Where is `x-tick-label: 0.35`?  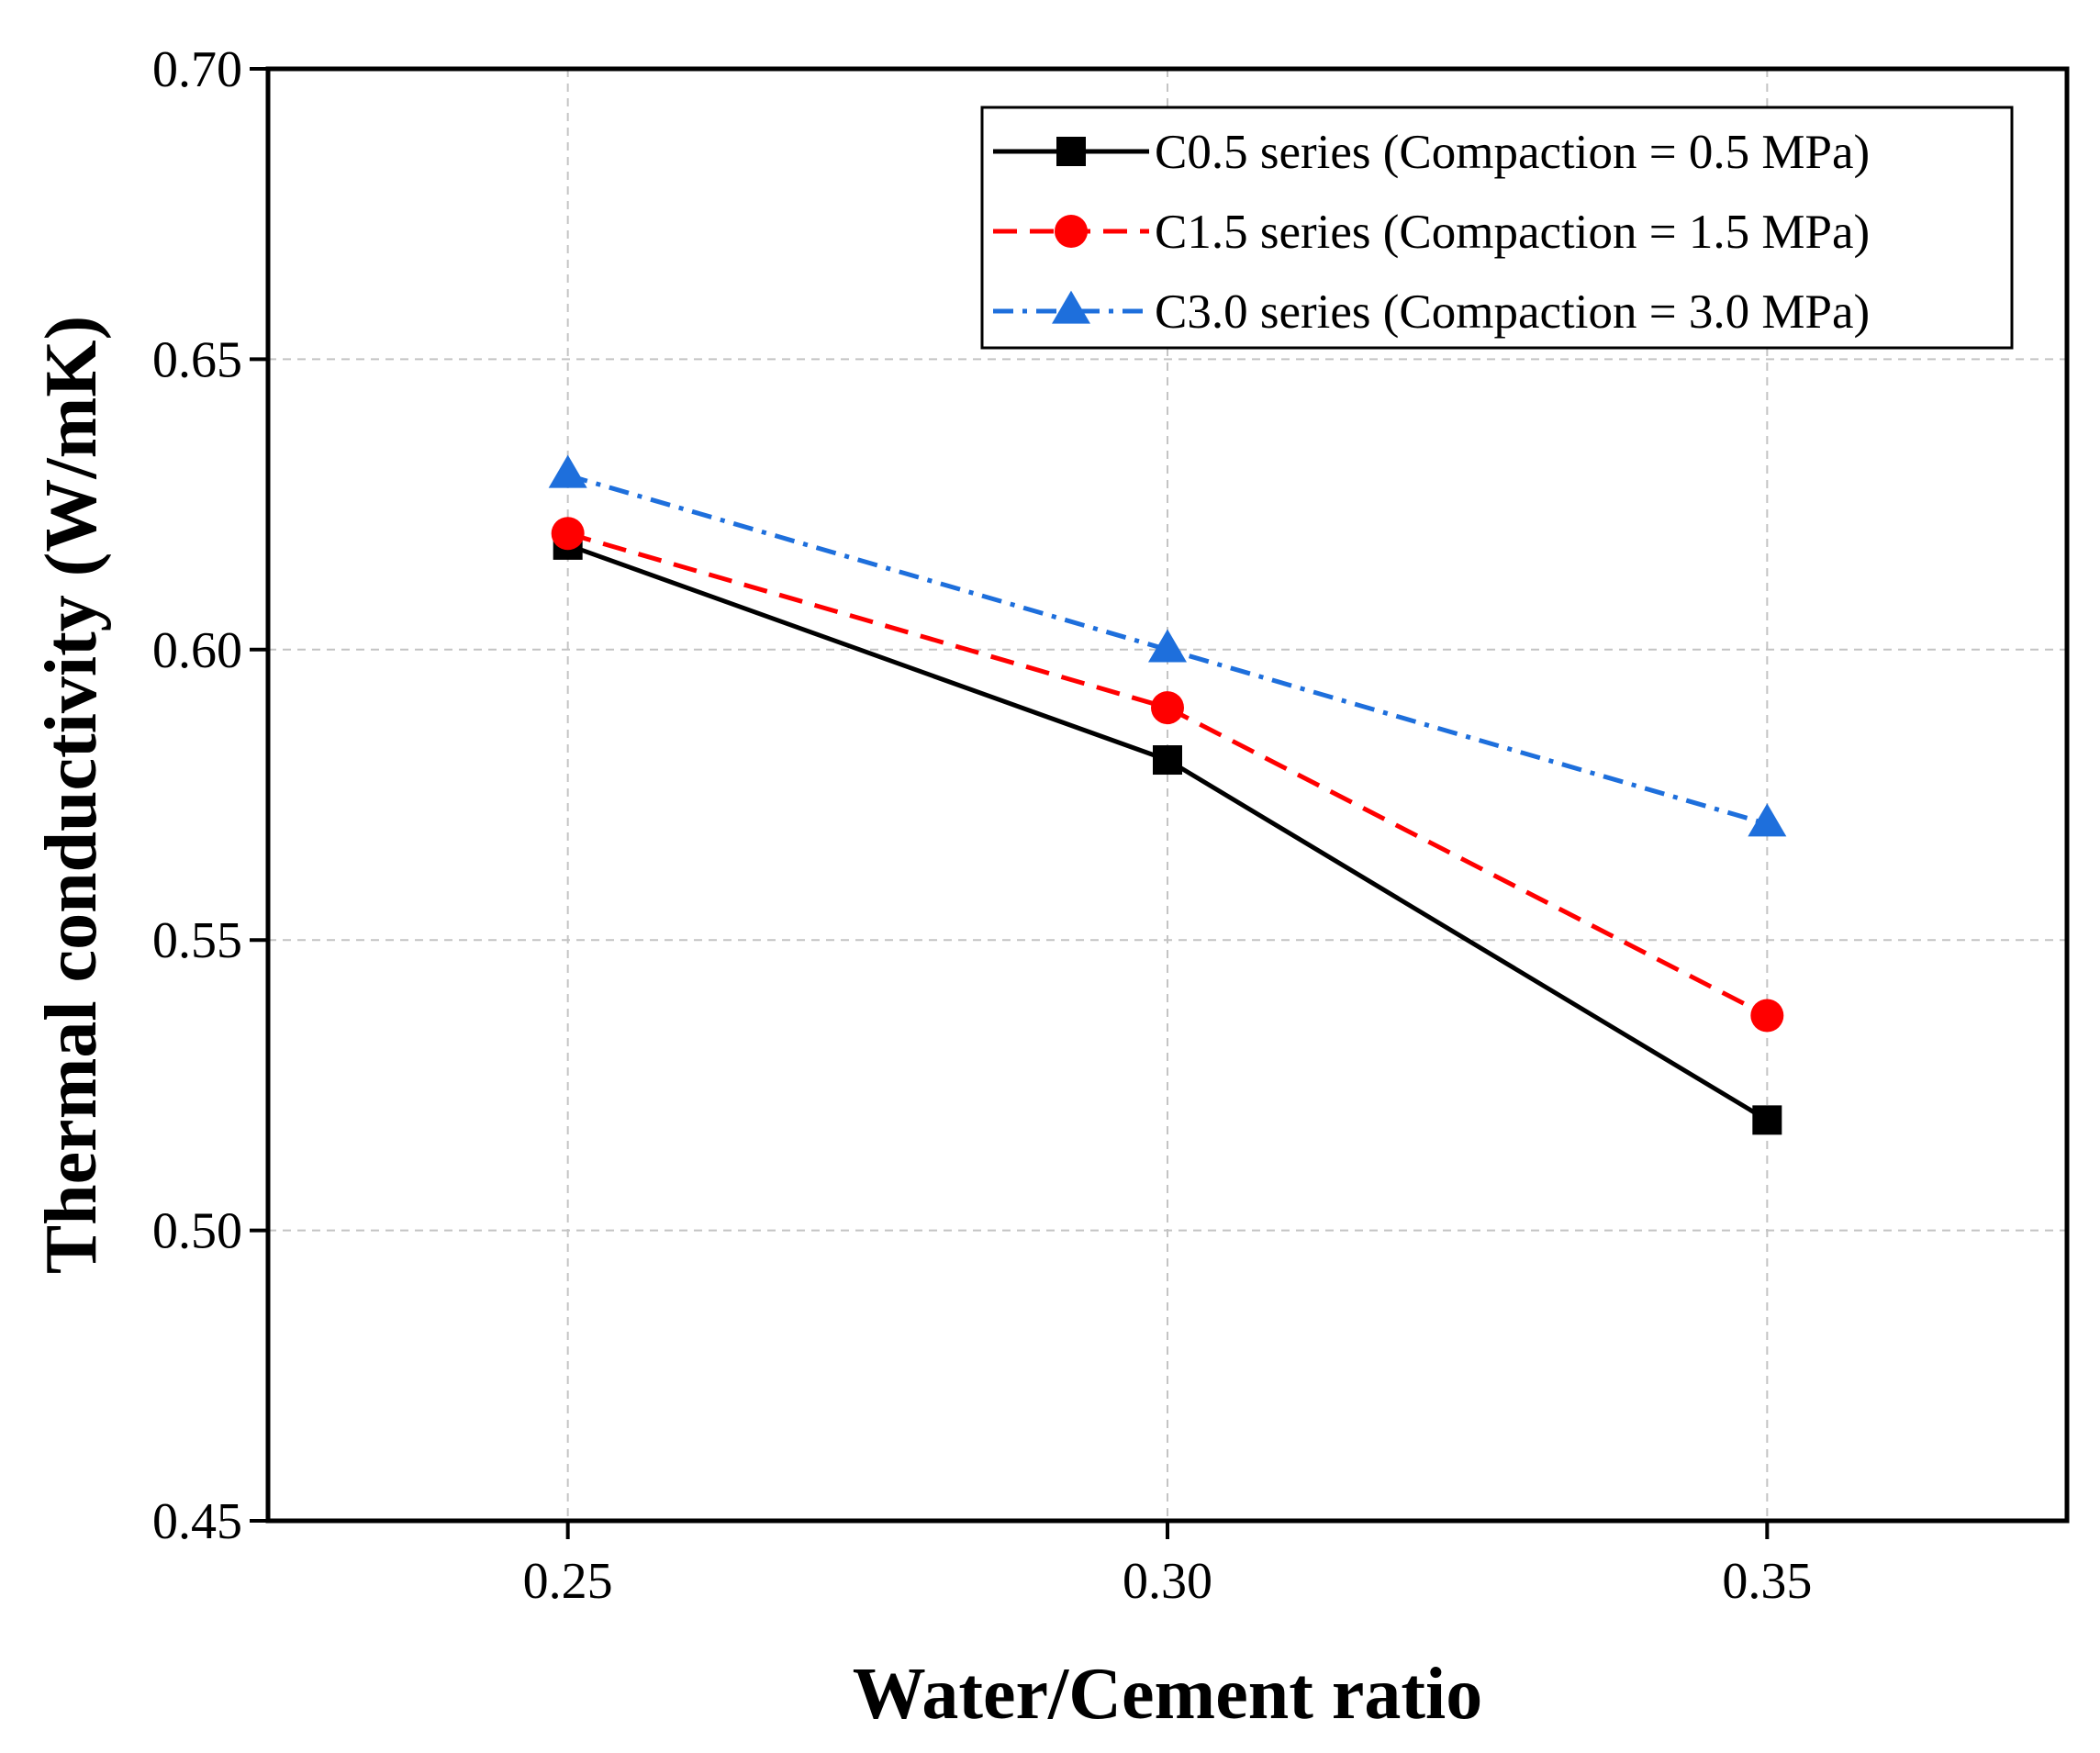
x-tick-label: 0.35 is located at coordinates (1767, 1581).